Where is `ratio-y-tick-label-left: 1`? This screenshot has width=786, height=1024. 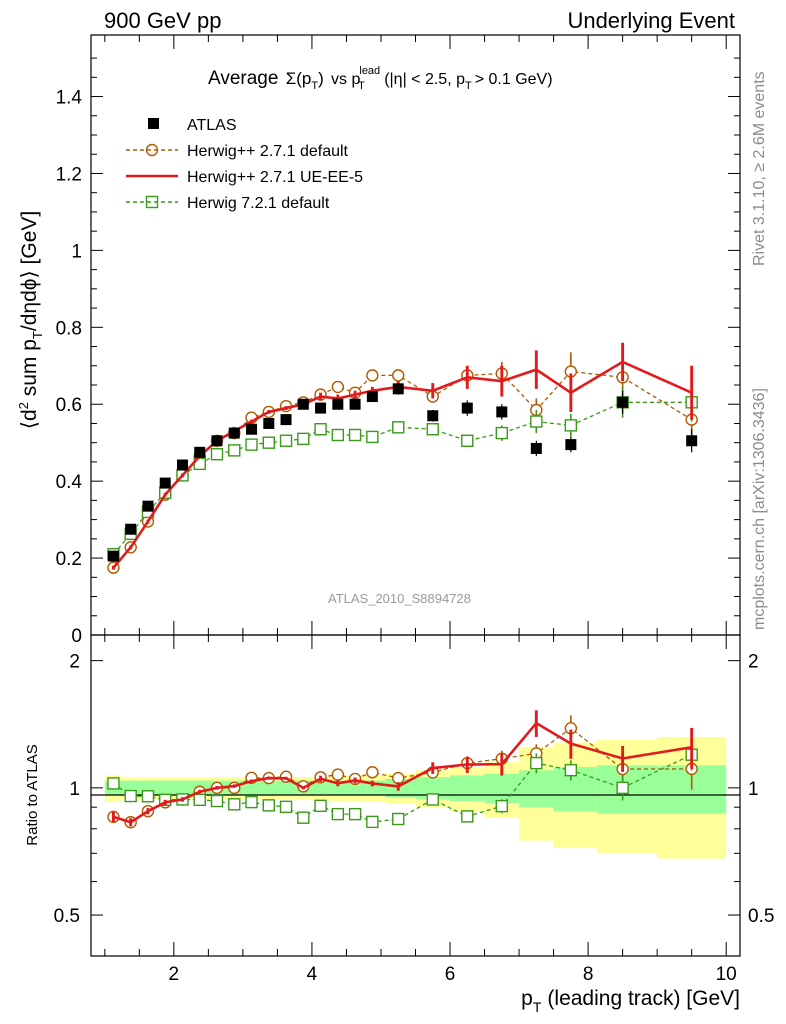 ratio-y-tick-label-left: 1 is located at coordinates (74, 789).